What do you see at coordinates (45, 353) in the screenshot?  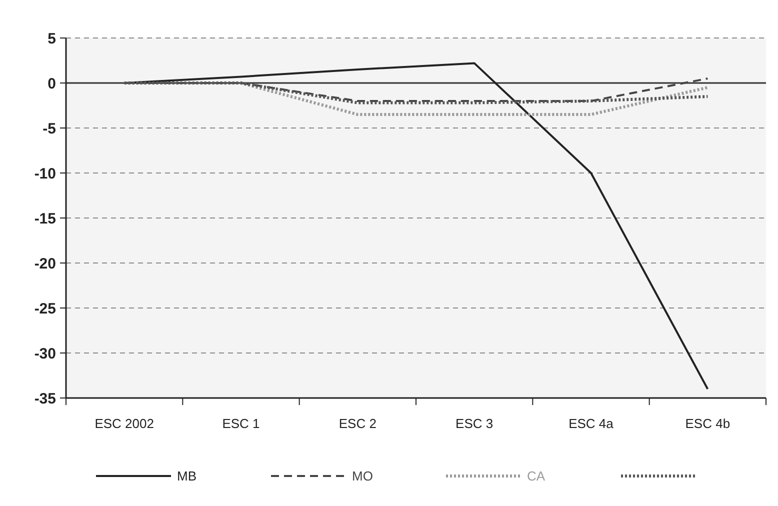 I see `y-tick-label: -30` at bounding box center [45, 353].